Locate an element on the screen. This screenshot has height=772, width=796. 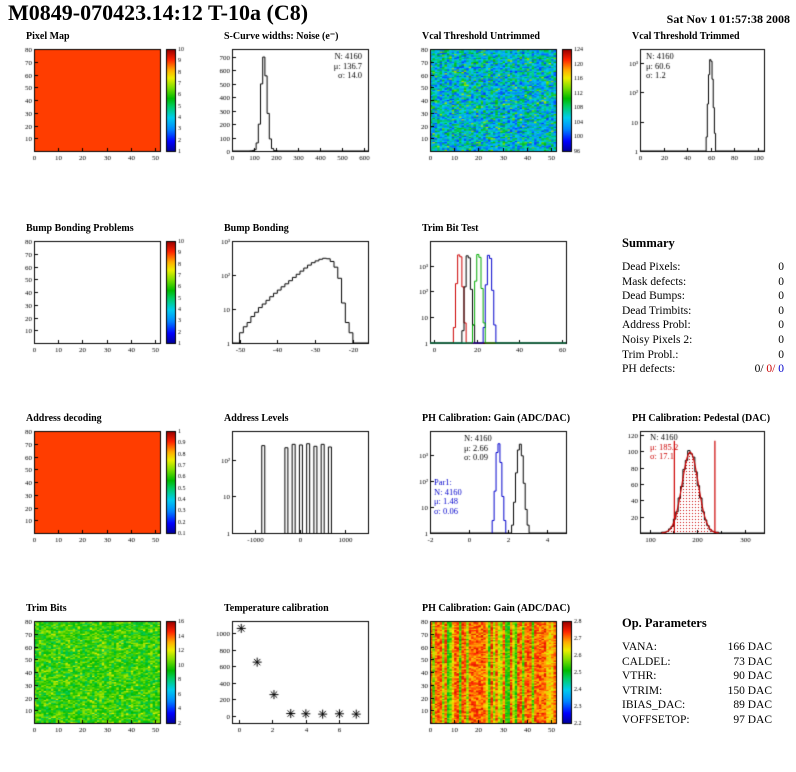
address-decoding-canvas is located at coordinates (102, 491).